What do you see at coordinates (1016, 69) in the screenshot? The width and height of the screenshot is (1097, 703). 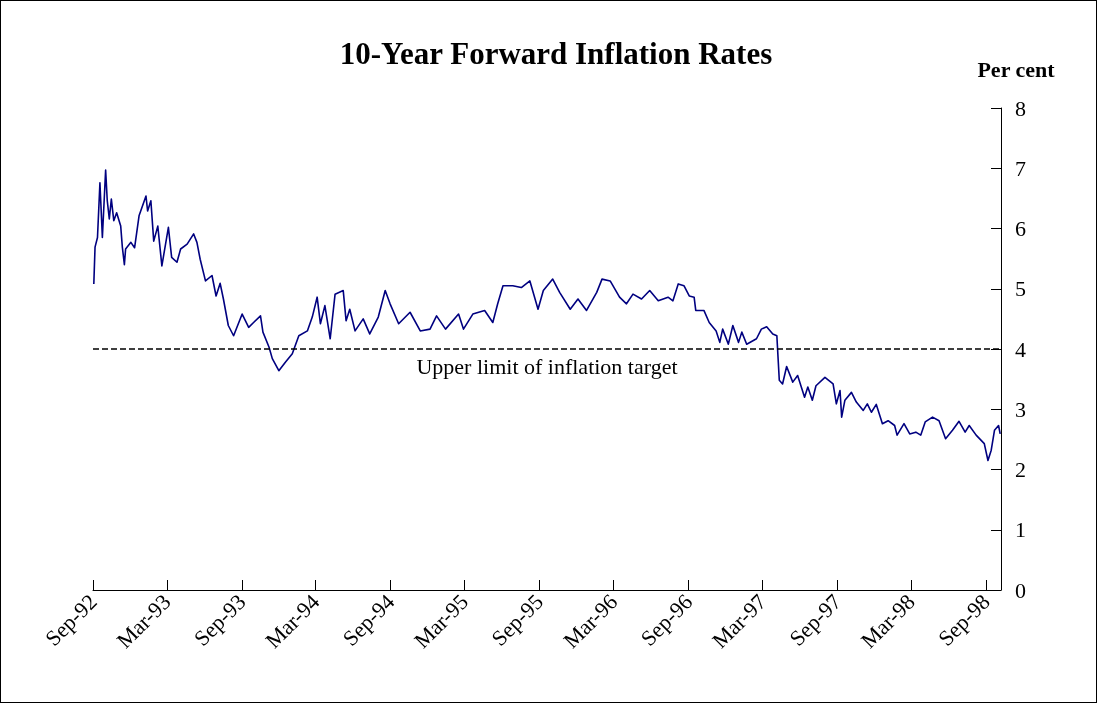 I see `y-axis-title: Per cent` at bounding box center [1016, 69].